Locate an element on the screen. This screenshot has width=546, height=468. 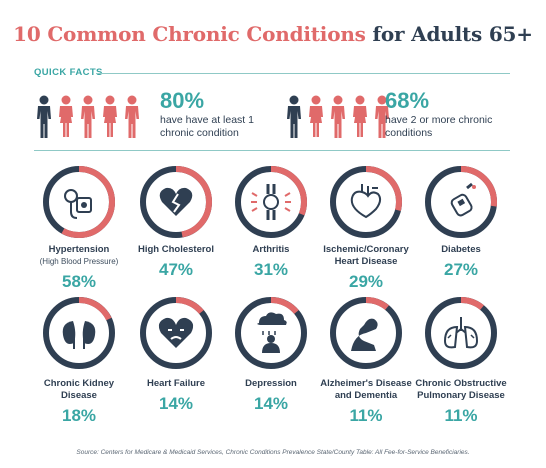
condition-card: Alzheimer's Disease and Dementia 11% is located at coordinates (366, 359).